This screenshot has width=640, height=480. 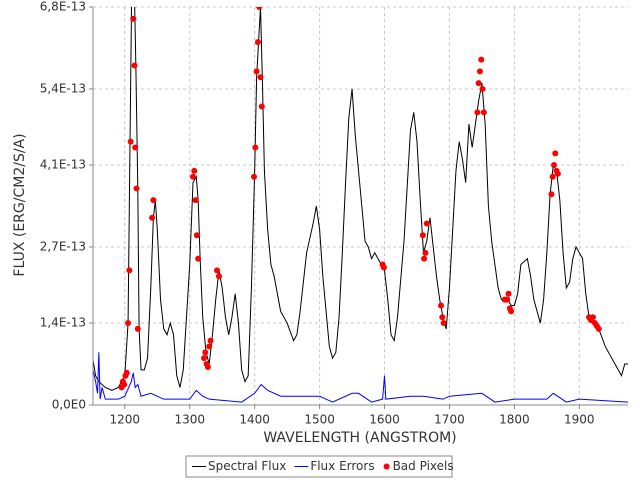 What do you see at coordinates (342, 466) in the screenshot?
I see `legend-label: Flux Errors` at bounding box center [342, 466].